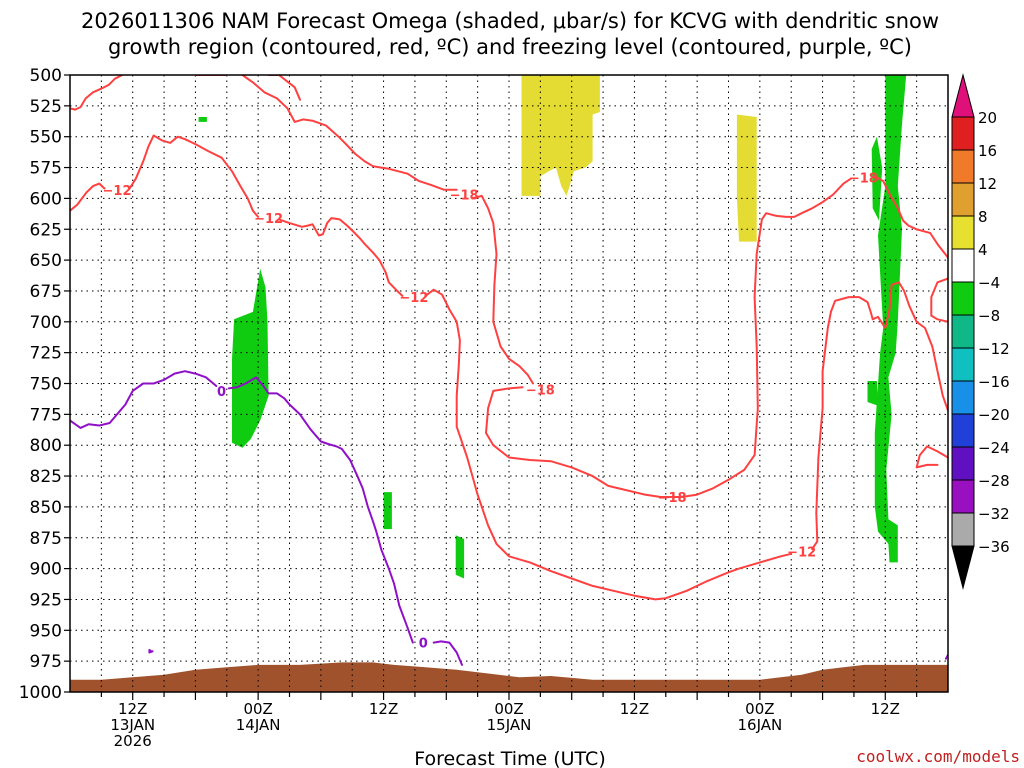 This screenshot has height=768, width=1024. I want to click on colorbar-label-13: −36, so click(994, 547).